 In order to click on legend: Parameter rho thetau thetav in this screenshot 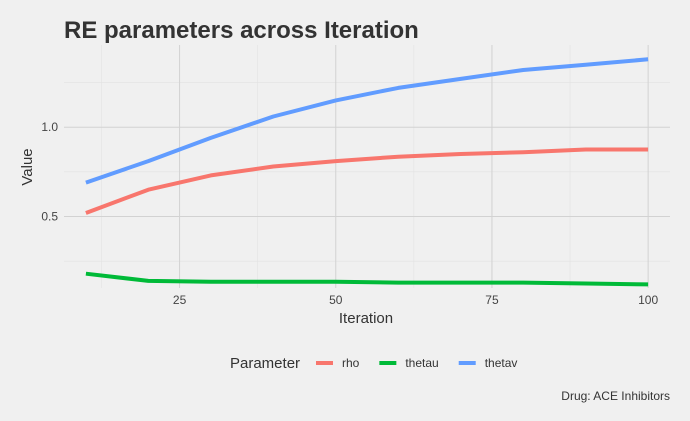, I will do `click(373, 363)`.